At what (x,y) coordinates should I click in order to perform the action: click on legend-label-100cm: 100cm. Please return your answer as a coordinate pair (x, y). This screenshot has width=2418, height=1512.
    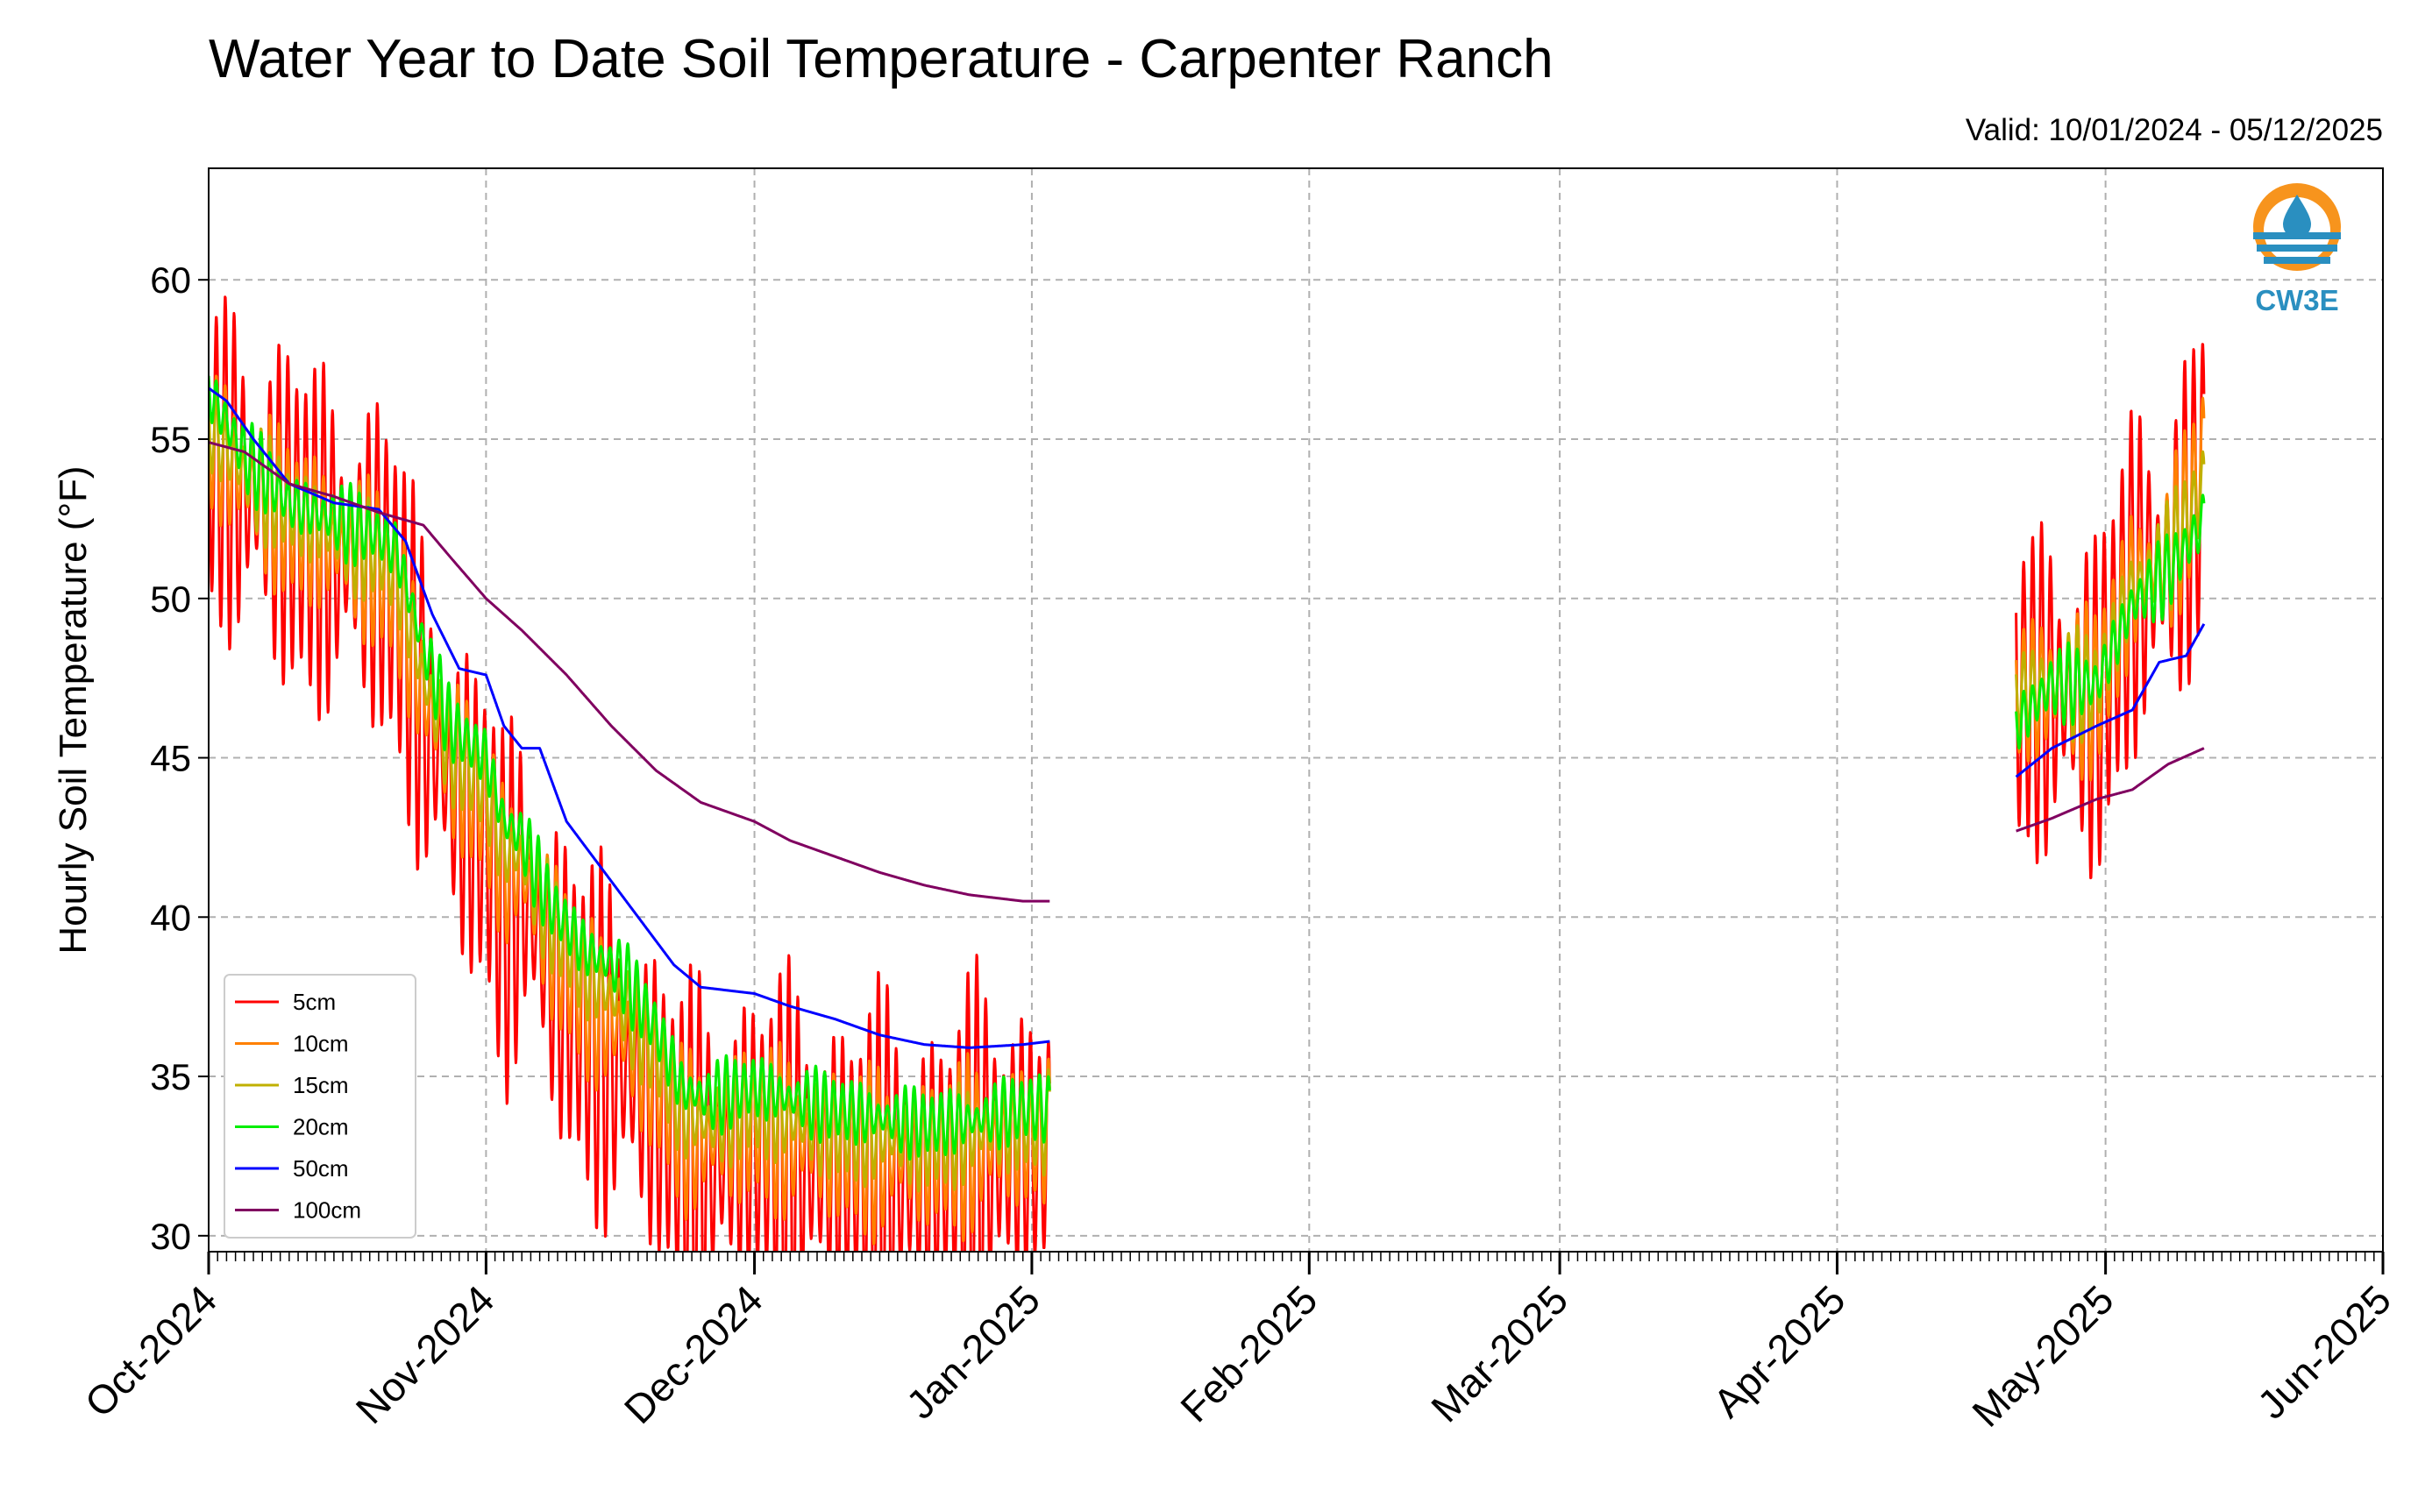
    Looking at the image, I should click on (327, 1210).